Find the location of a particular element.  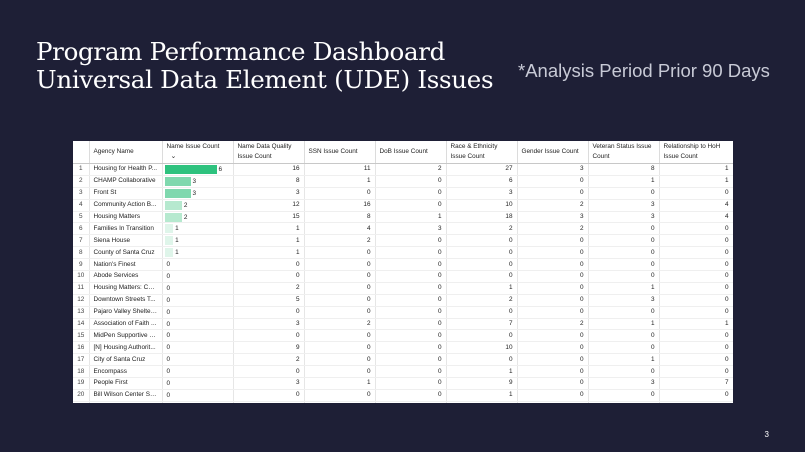

table-row: 17 City of Santa Cruz 0 2 0 0 0 0 1 0 is located at coordinates (403, 360).